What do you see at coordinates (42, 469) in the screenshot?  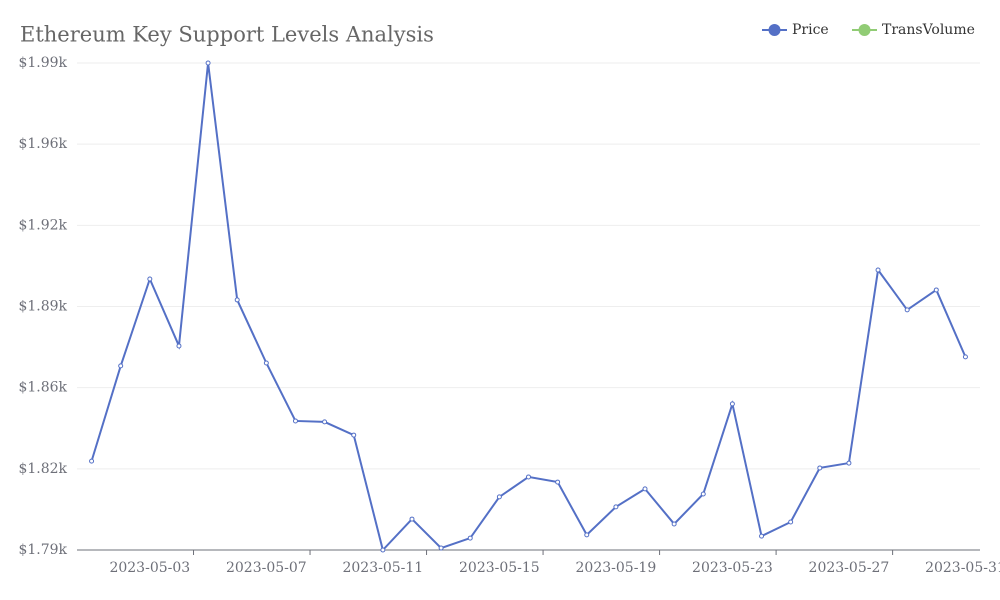 I see `y-tick-label: $1.82k` at bounding box center [42, 469].